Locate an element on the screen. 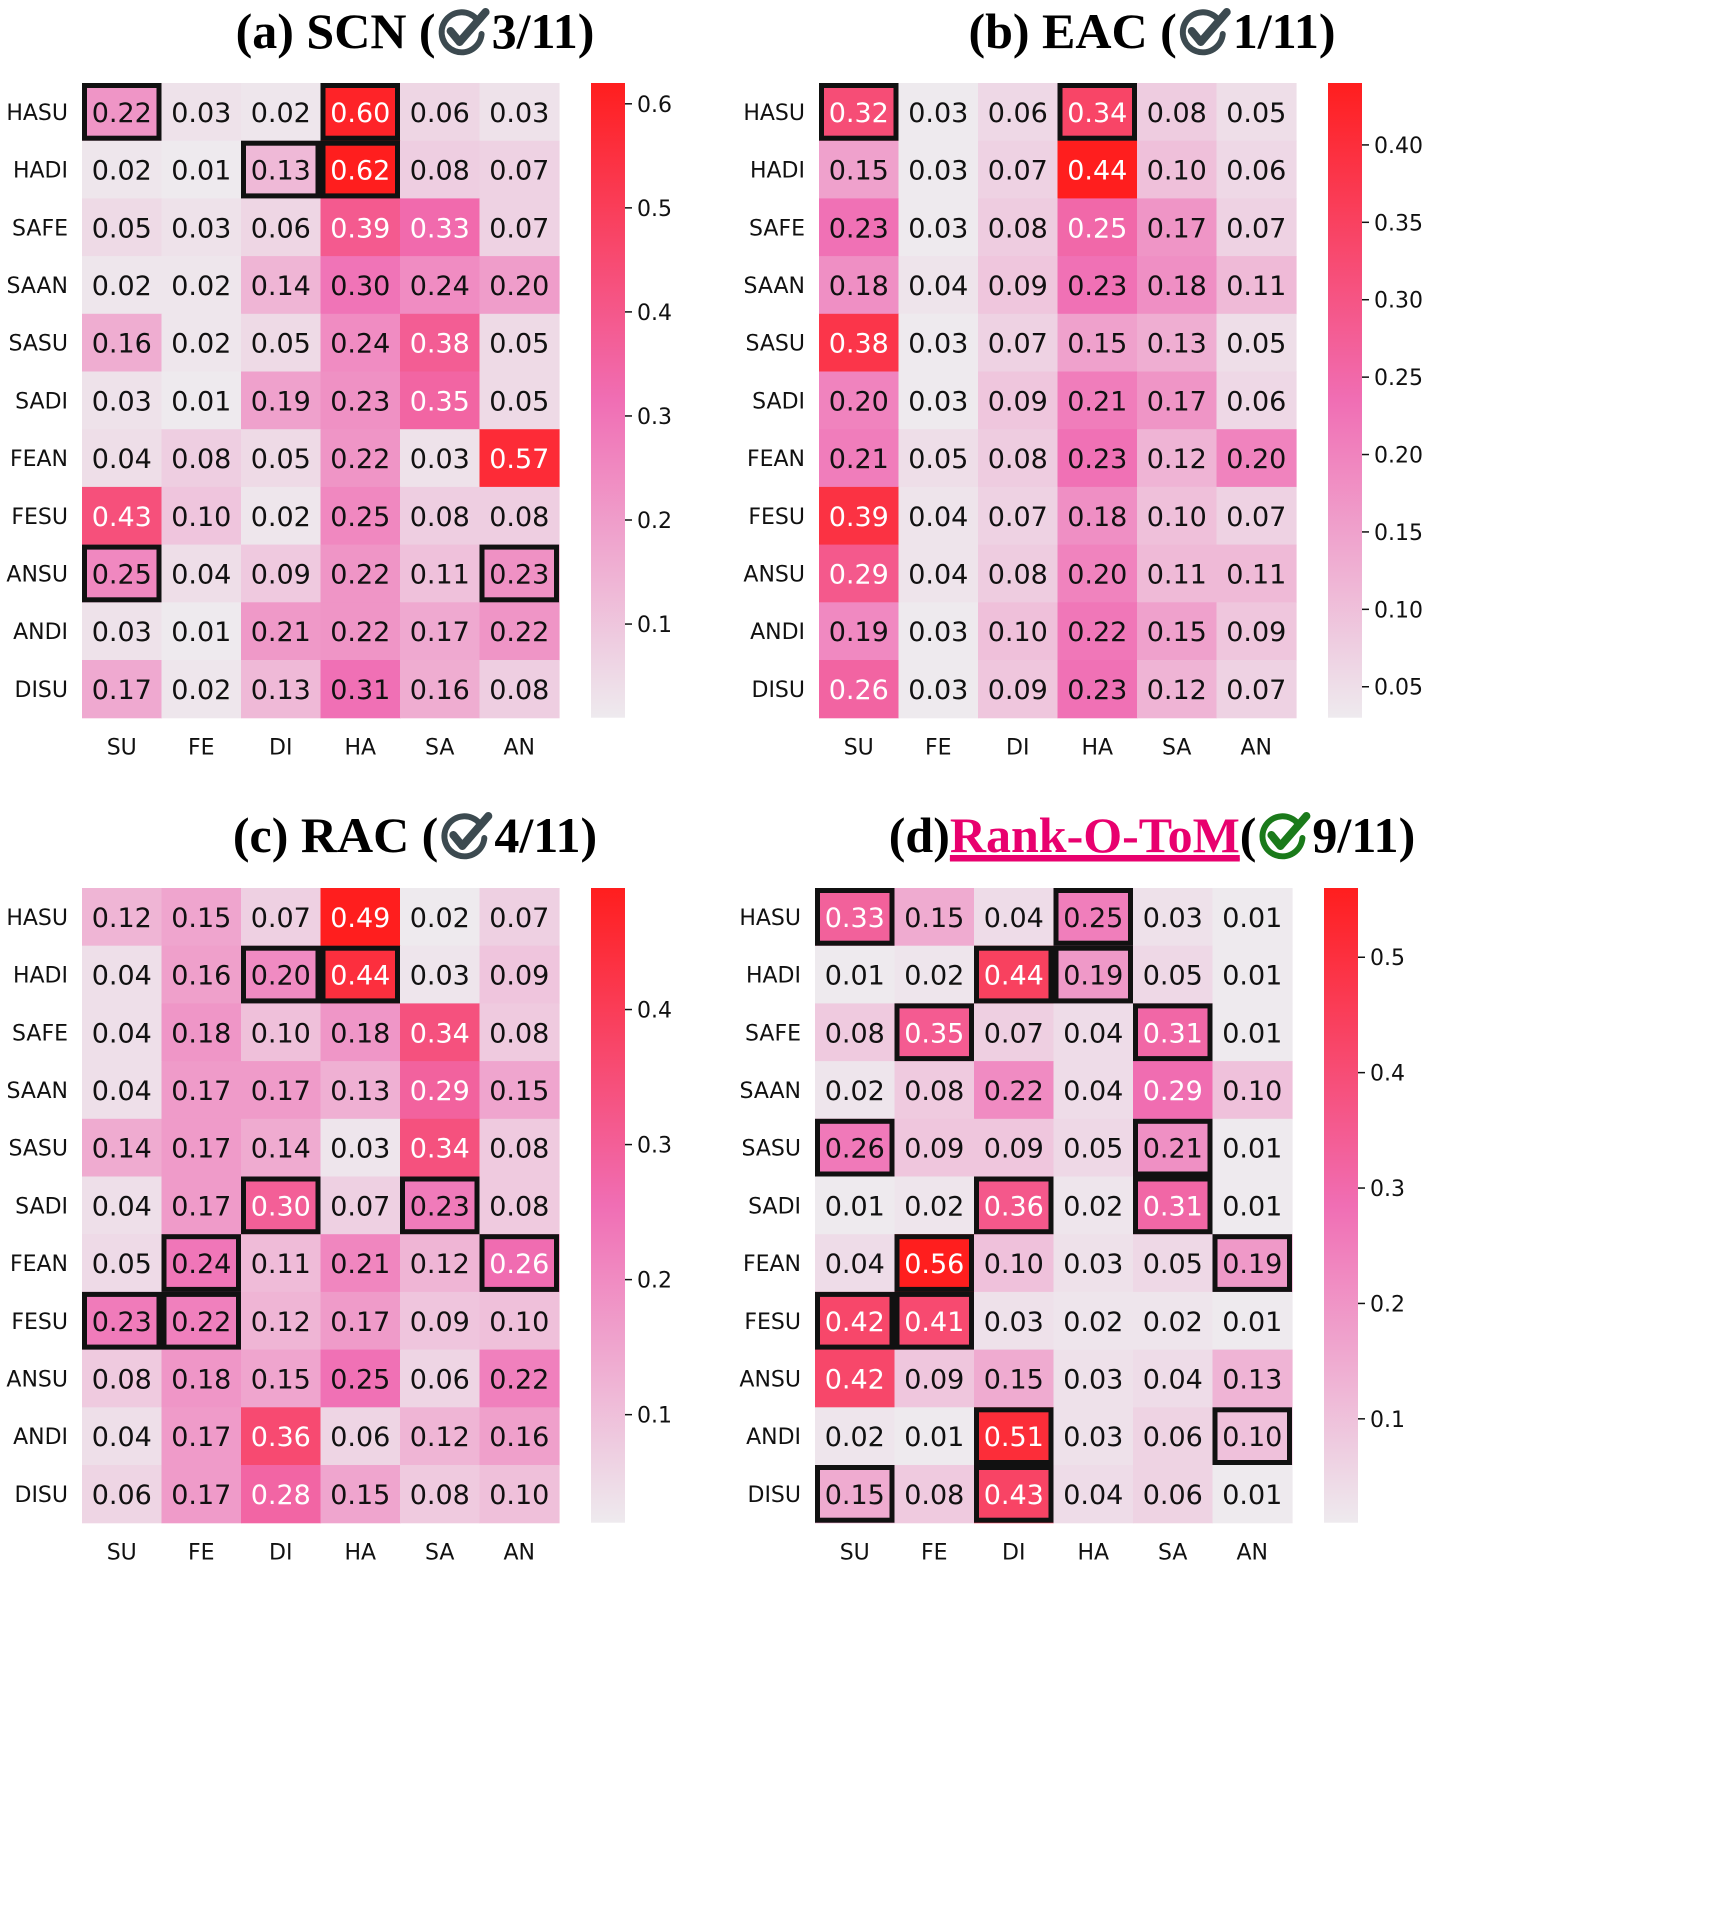  check-circle is located at coordinates (1202, 32).